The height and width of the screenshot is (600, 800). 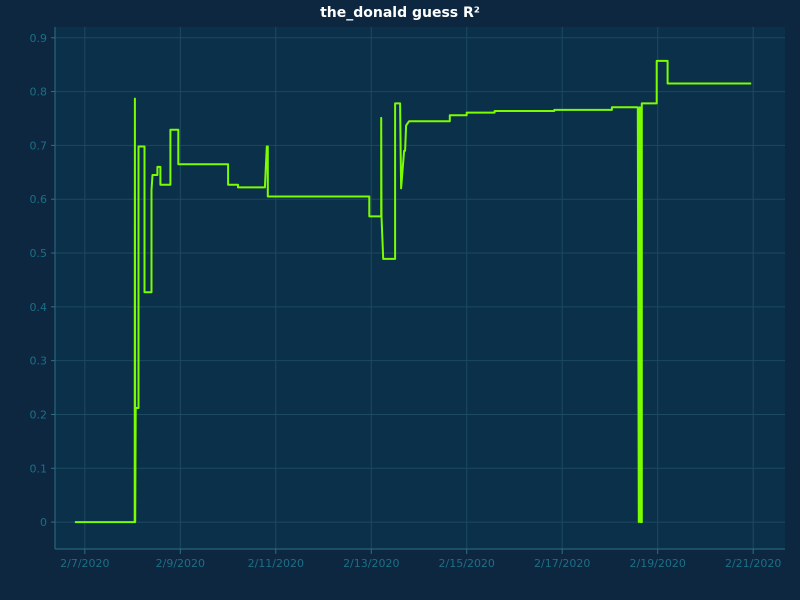 What do you see at coordinates (400, 13) in the screenshot?
I see `chart-title: the_donald guess R²` at bounding box center [400, 13].